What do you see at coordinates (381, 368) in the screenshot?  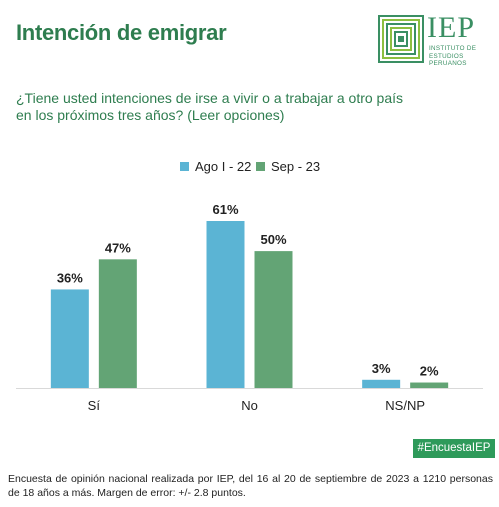 I see `data-label: 3%` at bounding box center [381, 368].